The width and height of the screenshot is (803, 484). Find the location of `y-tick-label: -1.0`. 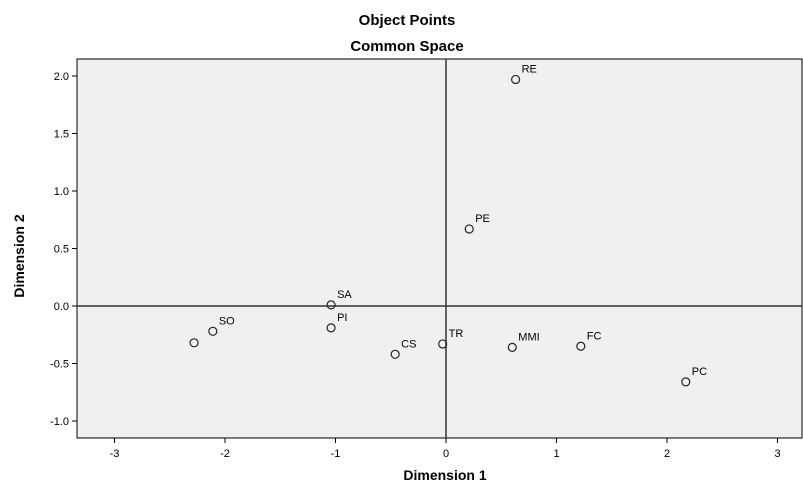

y-tick-label: -1.0 is located at coordinates (59, 422).